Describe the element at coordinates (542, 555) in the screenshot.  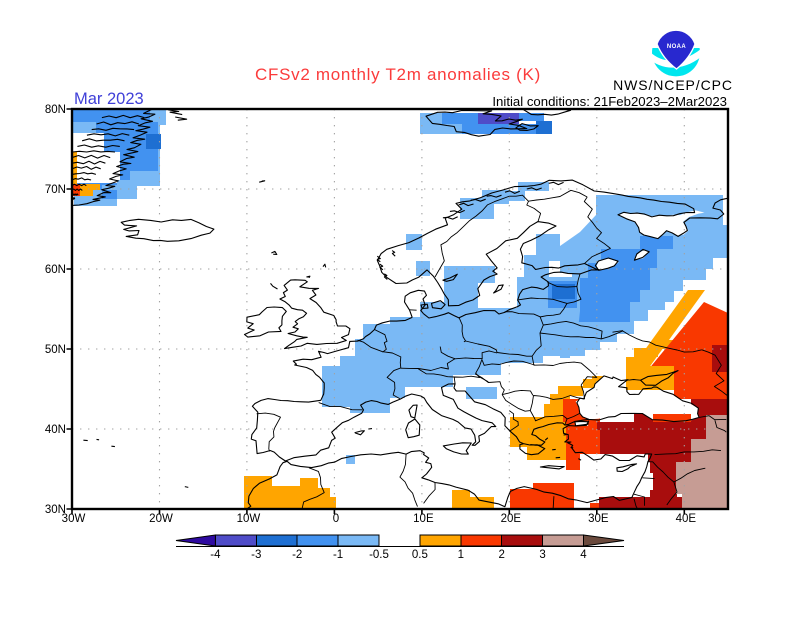
I see `svg-text: 3` at that location.